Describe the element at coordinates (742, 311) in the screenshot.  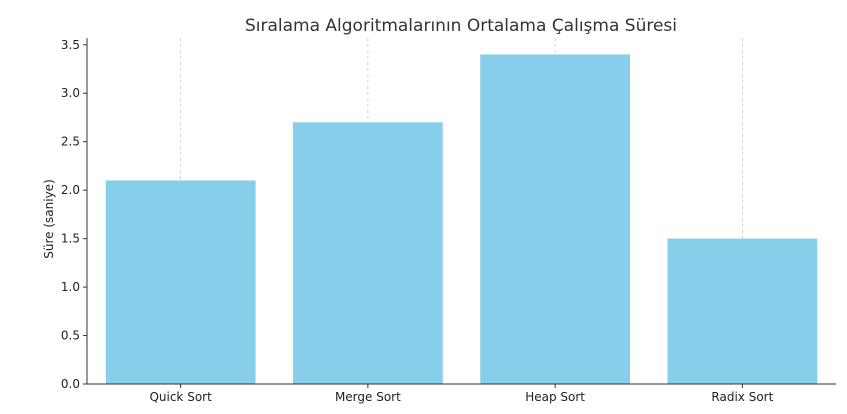
I see `bar-radix-sort` at that location.